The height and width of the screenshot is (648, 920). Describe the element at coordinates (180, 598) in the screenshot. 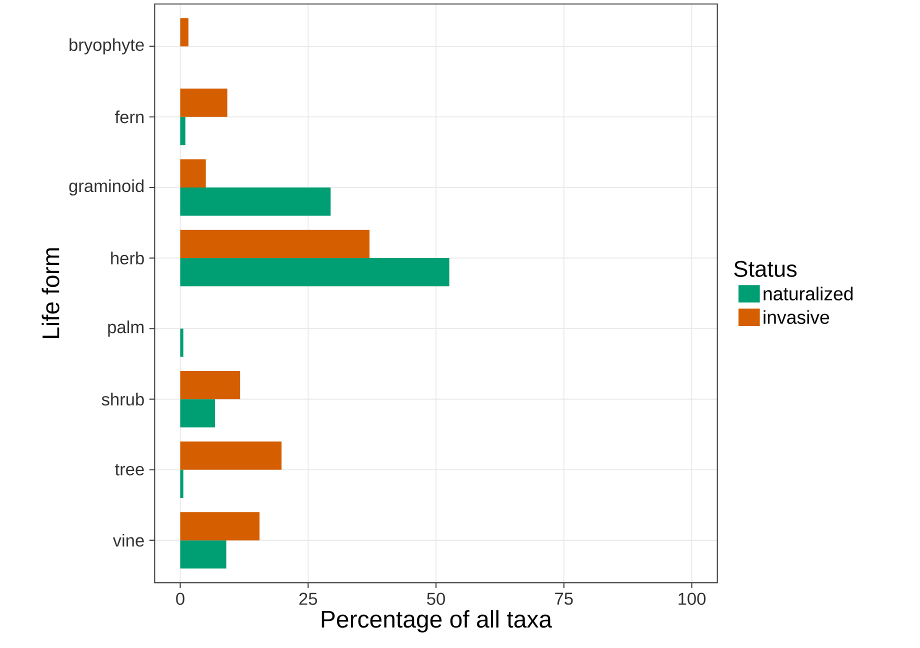

I see `x-tick-label: 0` at that location.